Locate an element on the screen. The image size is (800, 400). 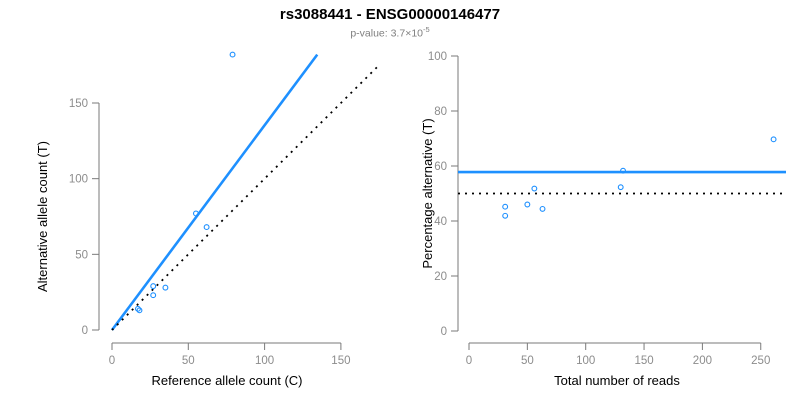
y-tick-label: 80 is located at coordinates (440, 112).